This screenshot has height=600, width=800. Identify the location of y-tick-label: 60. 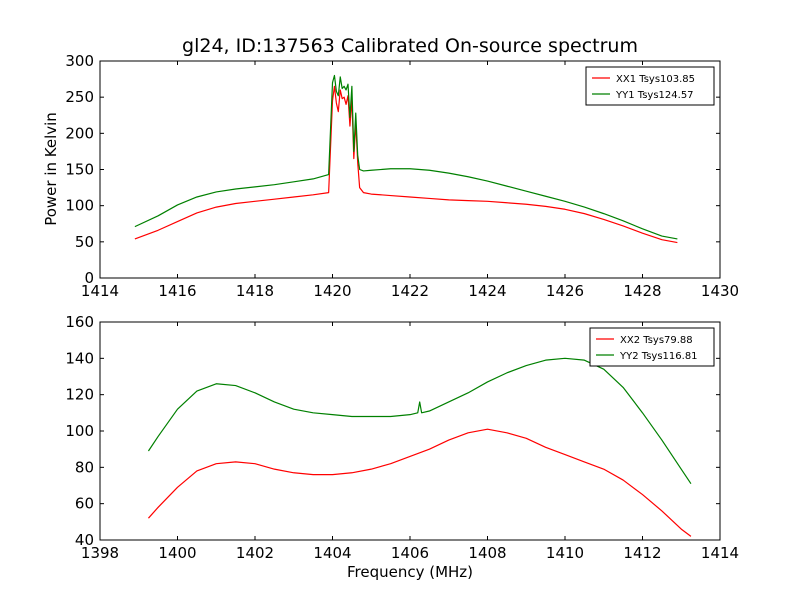
(84, 504).